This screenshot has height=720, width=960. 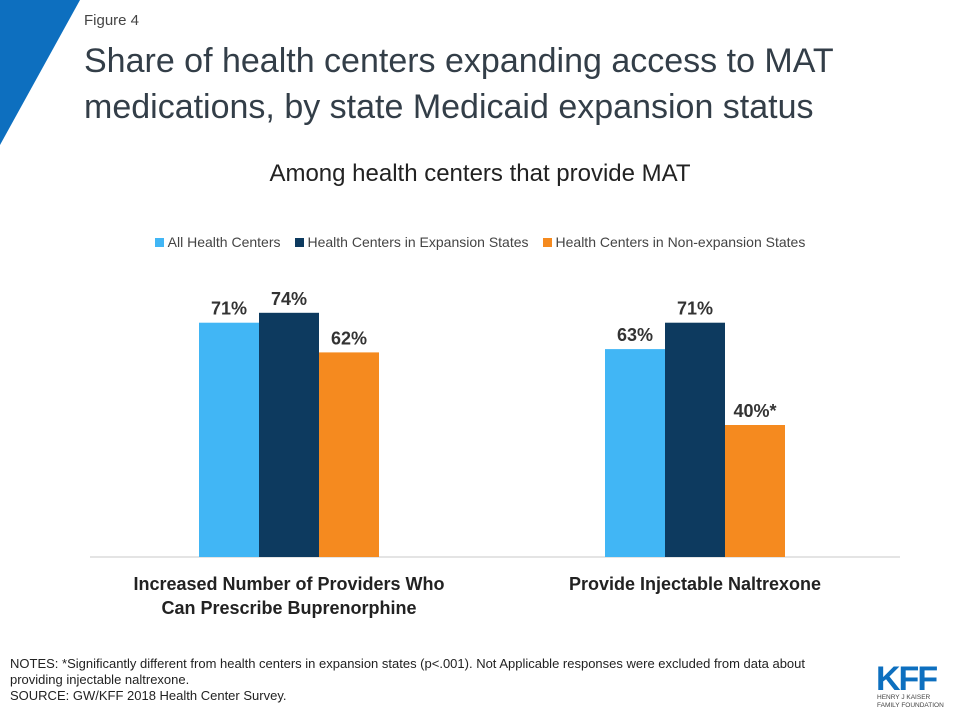 I want to click on data-label-expansion-1: 74%, so click(x=289, y=299).